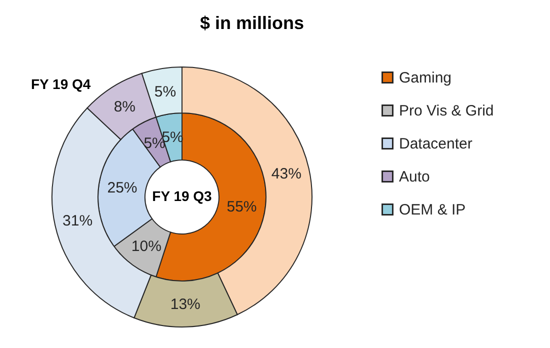  Describe the element at coordinates (425, 78) in the screenshot. I see `legend-label: Gaming` at that location.